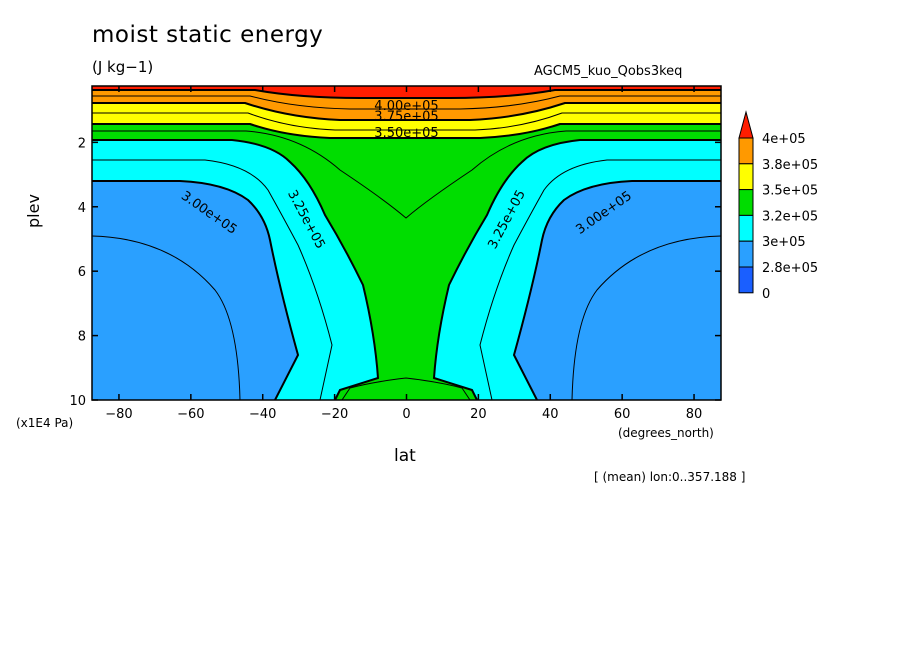  Describe the element at coordinates (766, 294) in the screenshot. I see `colorbar-label: 0` at that location.